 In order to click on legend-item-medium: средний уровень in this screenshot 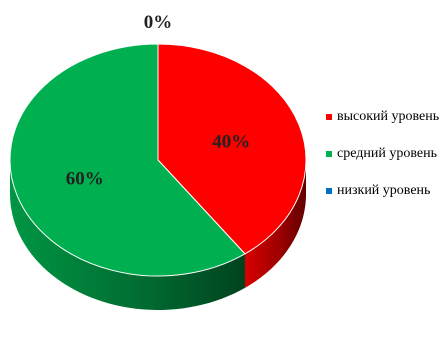, I will do `click(382, 154)`.